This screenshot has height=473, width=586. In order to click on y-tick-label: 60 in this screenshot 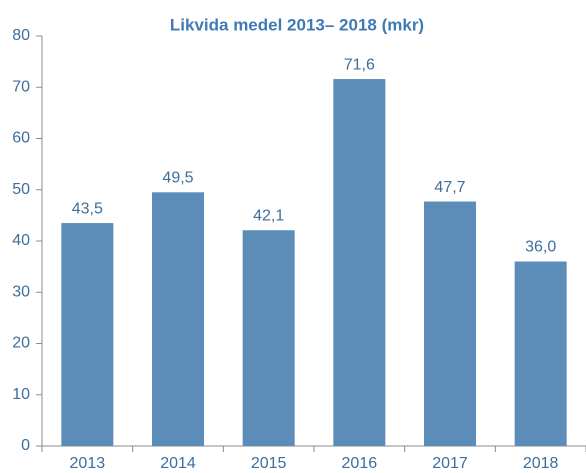, I will do `click(21, 138)`.